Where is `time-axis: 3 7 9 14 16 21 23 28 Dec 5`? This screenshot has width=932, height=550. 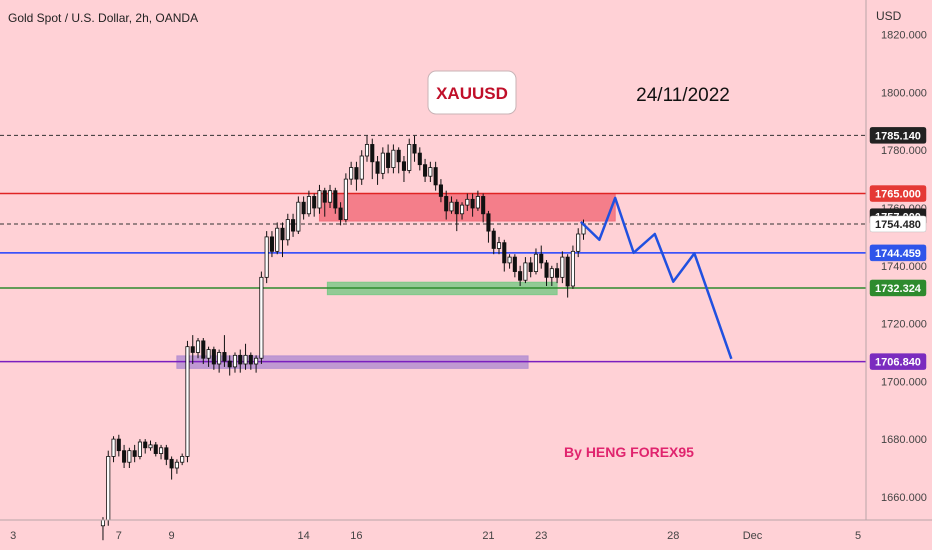
time-axis: 3 7 9 14 16 21 23 28 Dec 5 is located at coordinates (435, 536).